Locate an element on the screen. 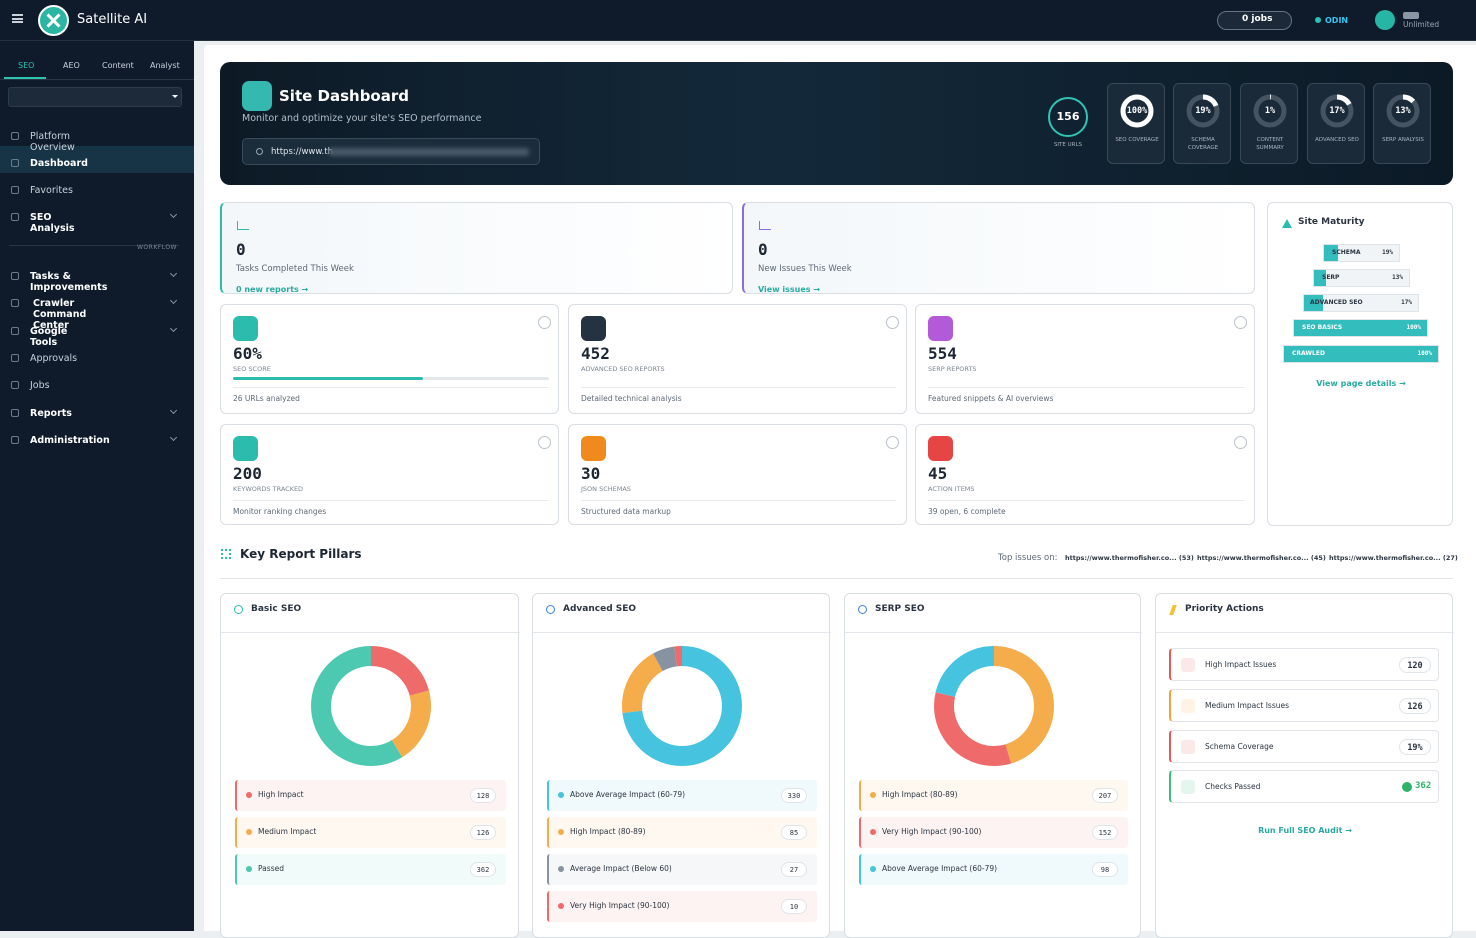 The width and height of the screenshot is (1476, 938). legend-value: 10 is located at coordinates (794, 906).